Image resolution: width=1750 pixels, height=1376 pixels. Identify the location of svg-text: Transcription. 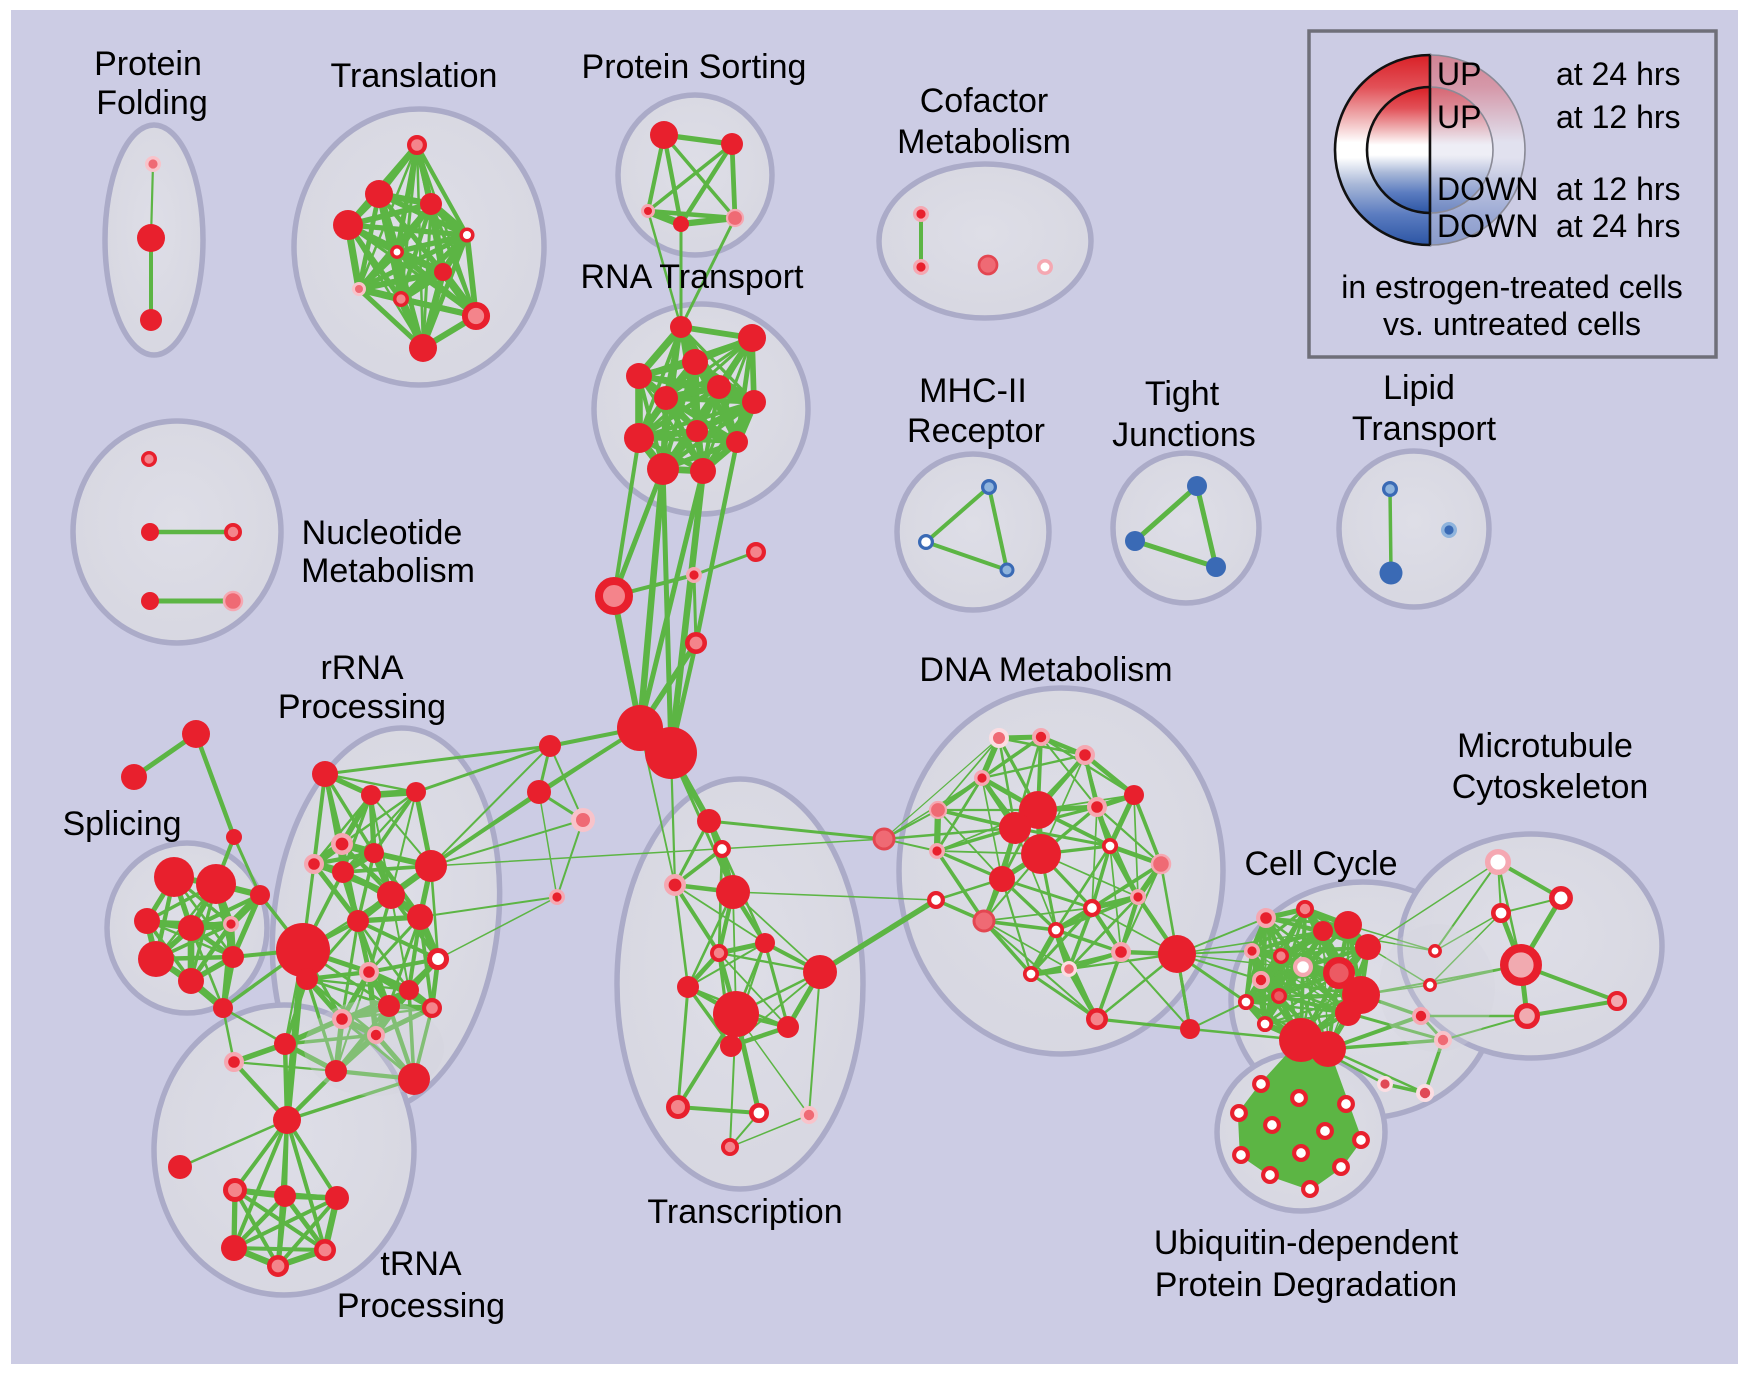
(744, 1212).